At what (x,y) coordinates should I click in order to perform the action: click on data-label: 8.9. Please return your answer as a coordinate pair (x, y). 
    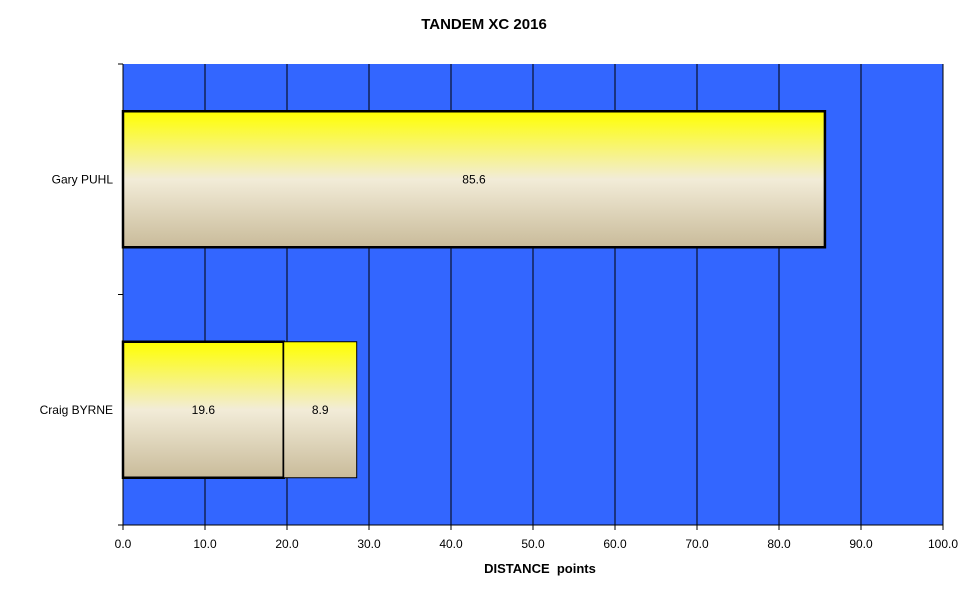
    Looking at the image, I should click on (320, 410).